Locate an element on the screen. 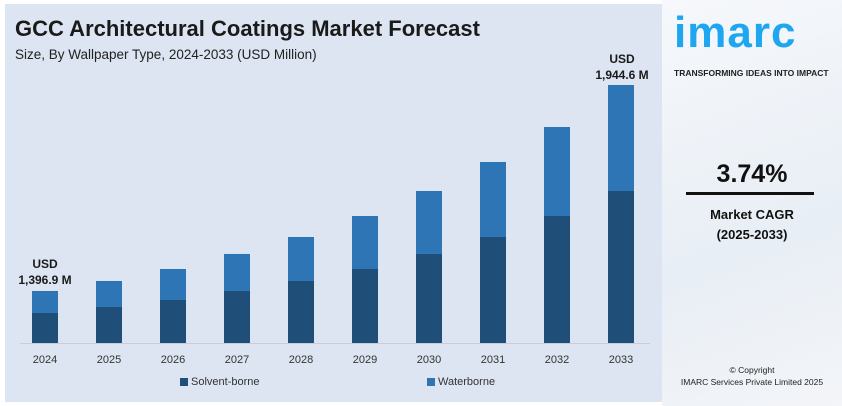  x-tick-2029: 2029 is located at coordinates (365, 360).